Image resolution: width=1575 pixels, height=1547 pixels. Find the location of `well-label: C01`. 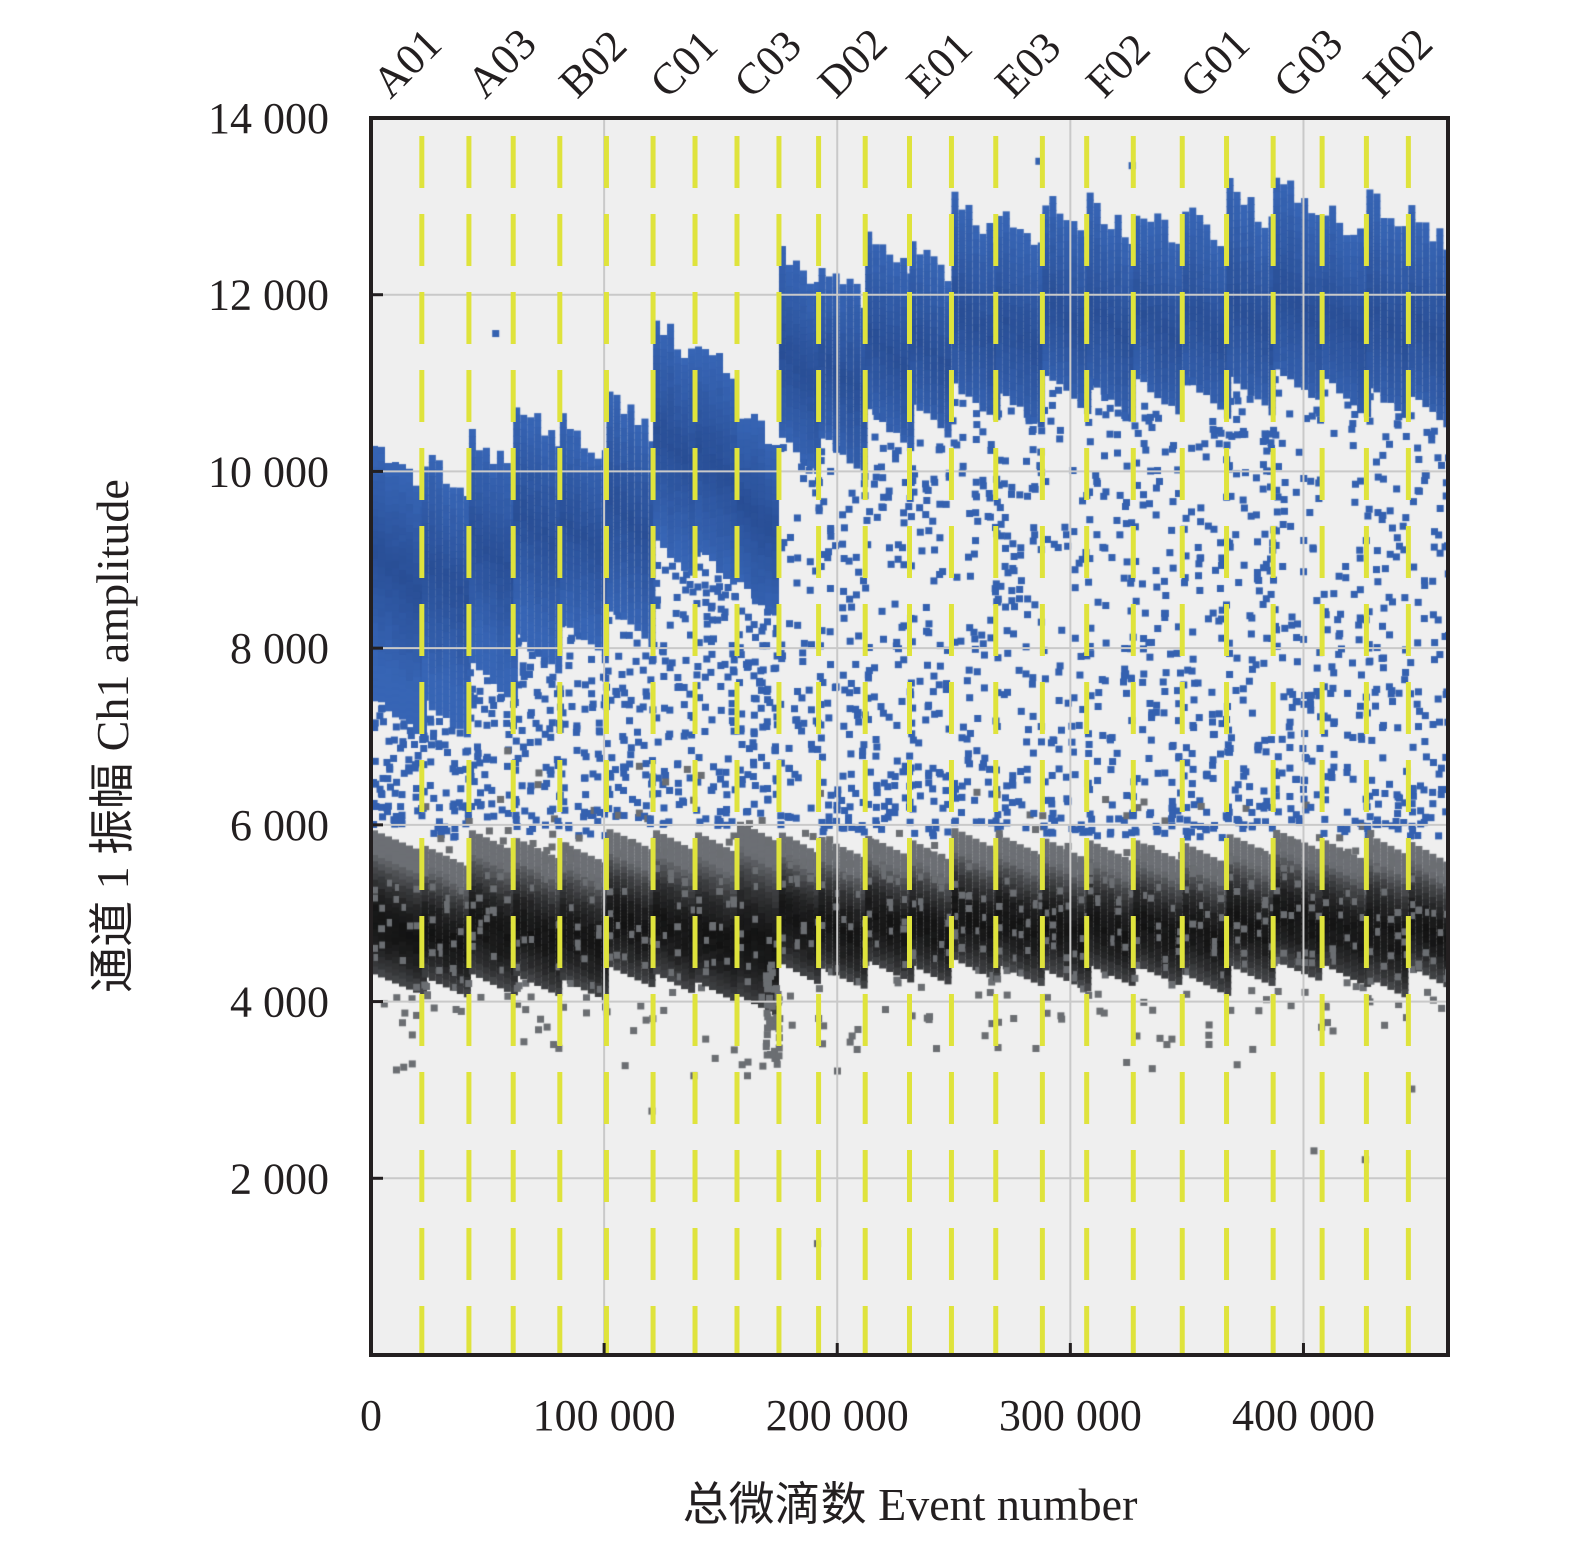

well-label: C01 is located at coordinates (683, 64).